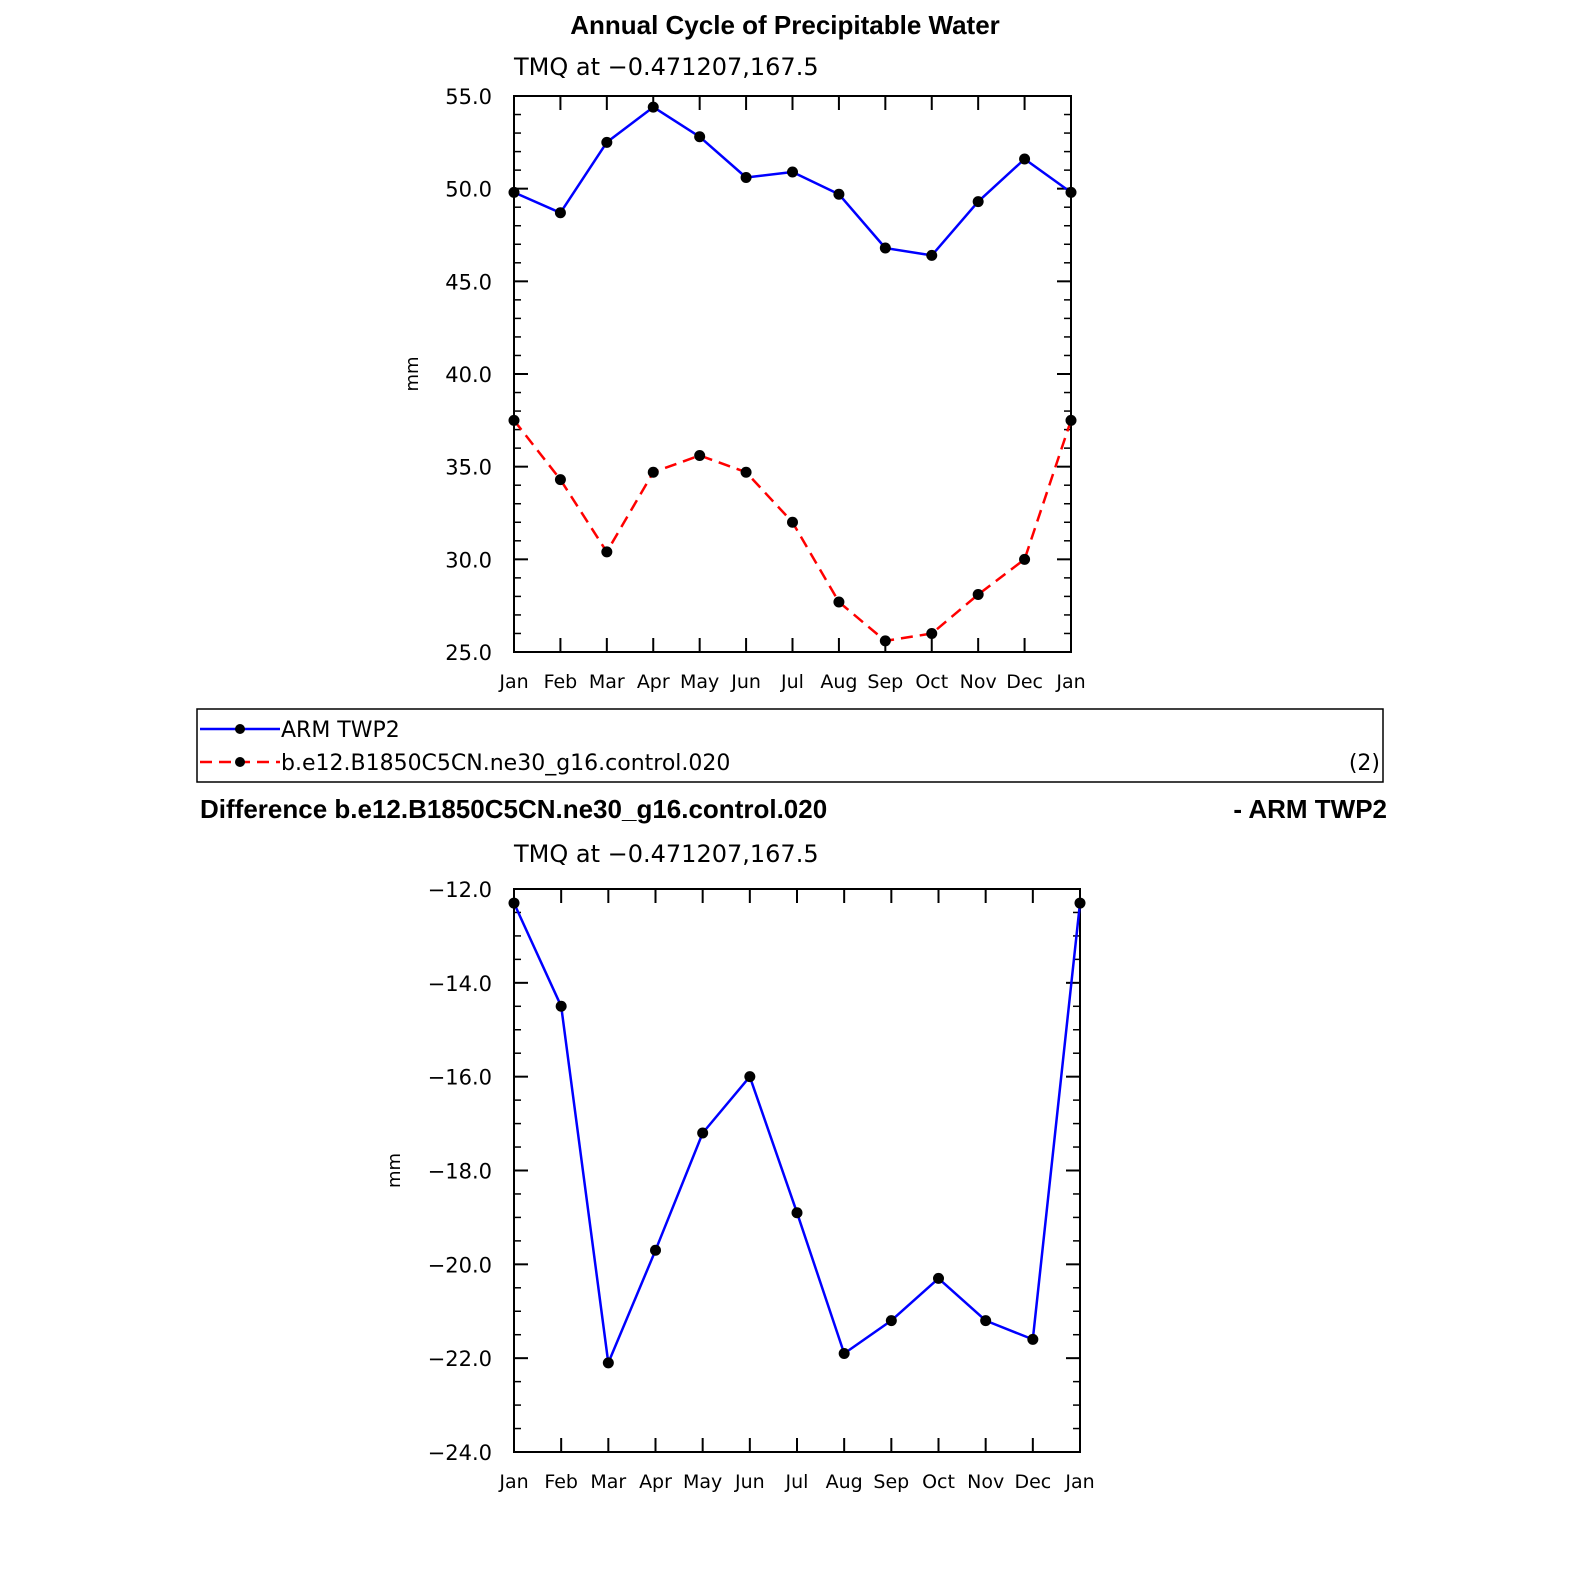 This screenshot has height=1575, width=1575. Describe the element at coordinates (460, 1078) in the screenshot. I see `y-tick-label: −16.0` at that location.